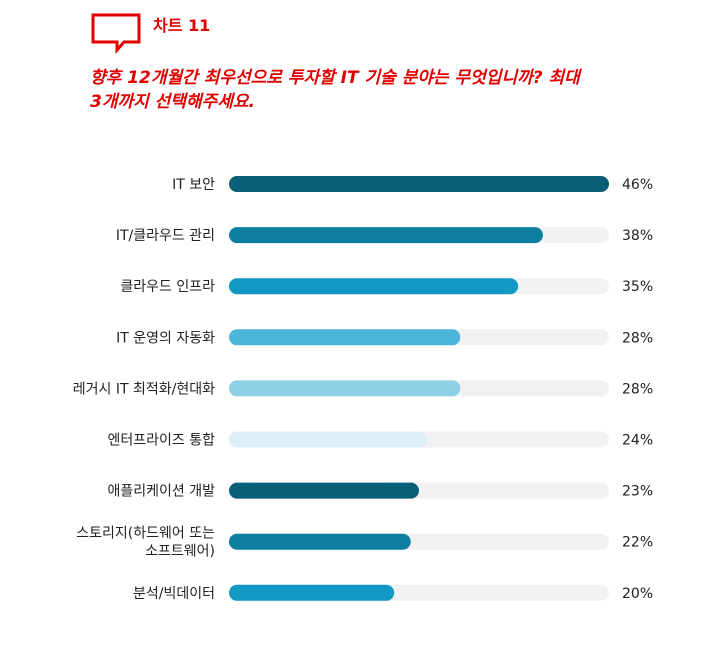  Describe the element at coordinates (637, 543) in the screenshot. I see `value-label: 22%` at that location.